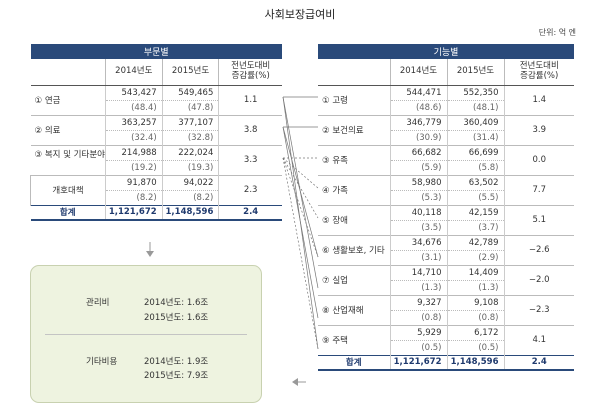  What do you see at coordinates (418, 257) in the screenshot?
I see `cell-pct-2014: (3.1)` at bounding box center [418, 257].